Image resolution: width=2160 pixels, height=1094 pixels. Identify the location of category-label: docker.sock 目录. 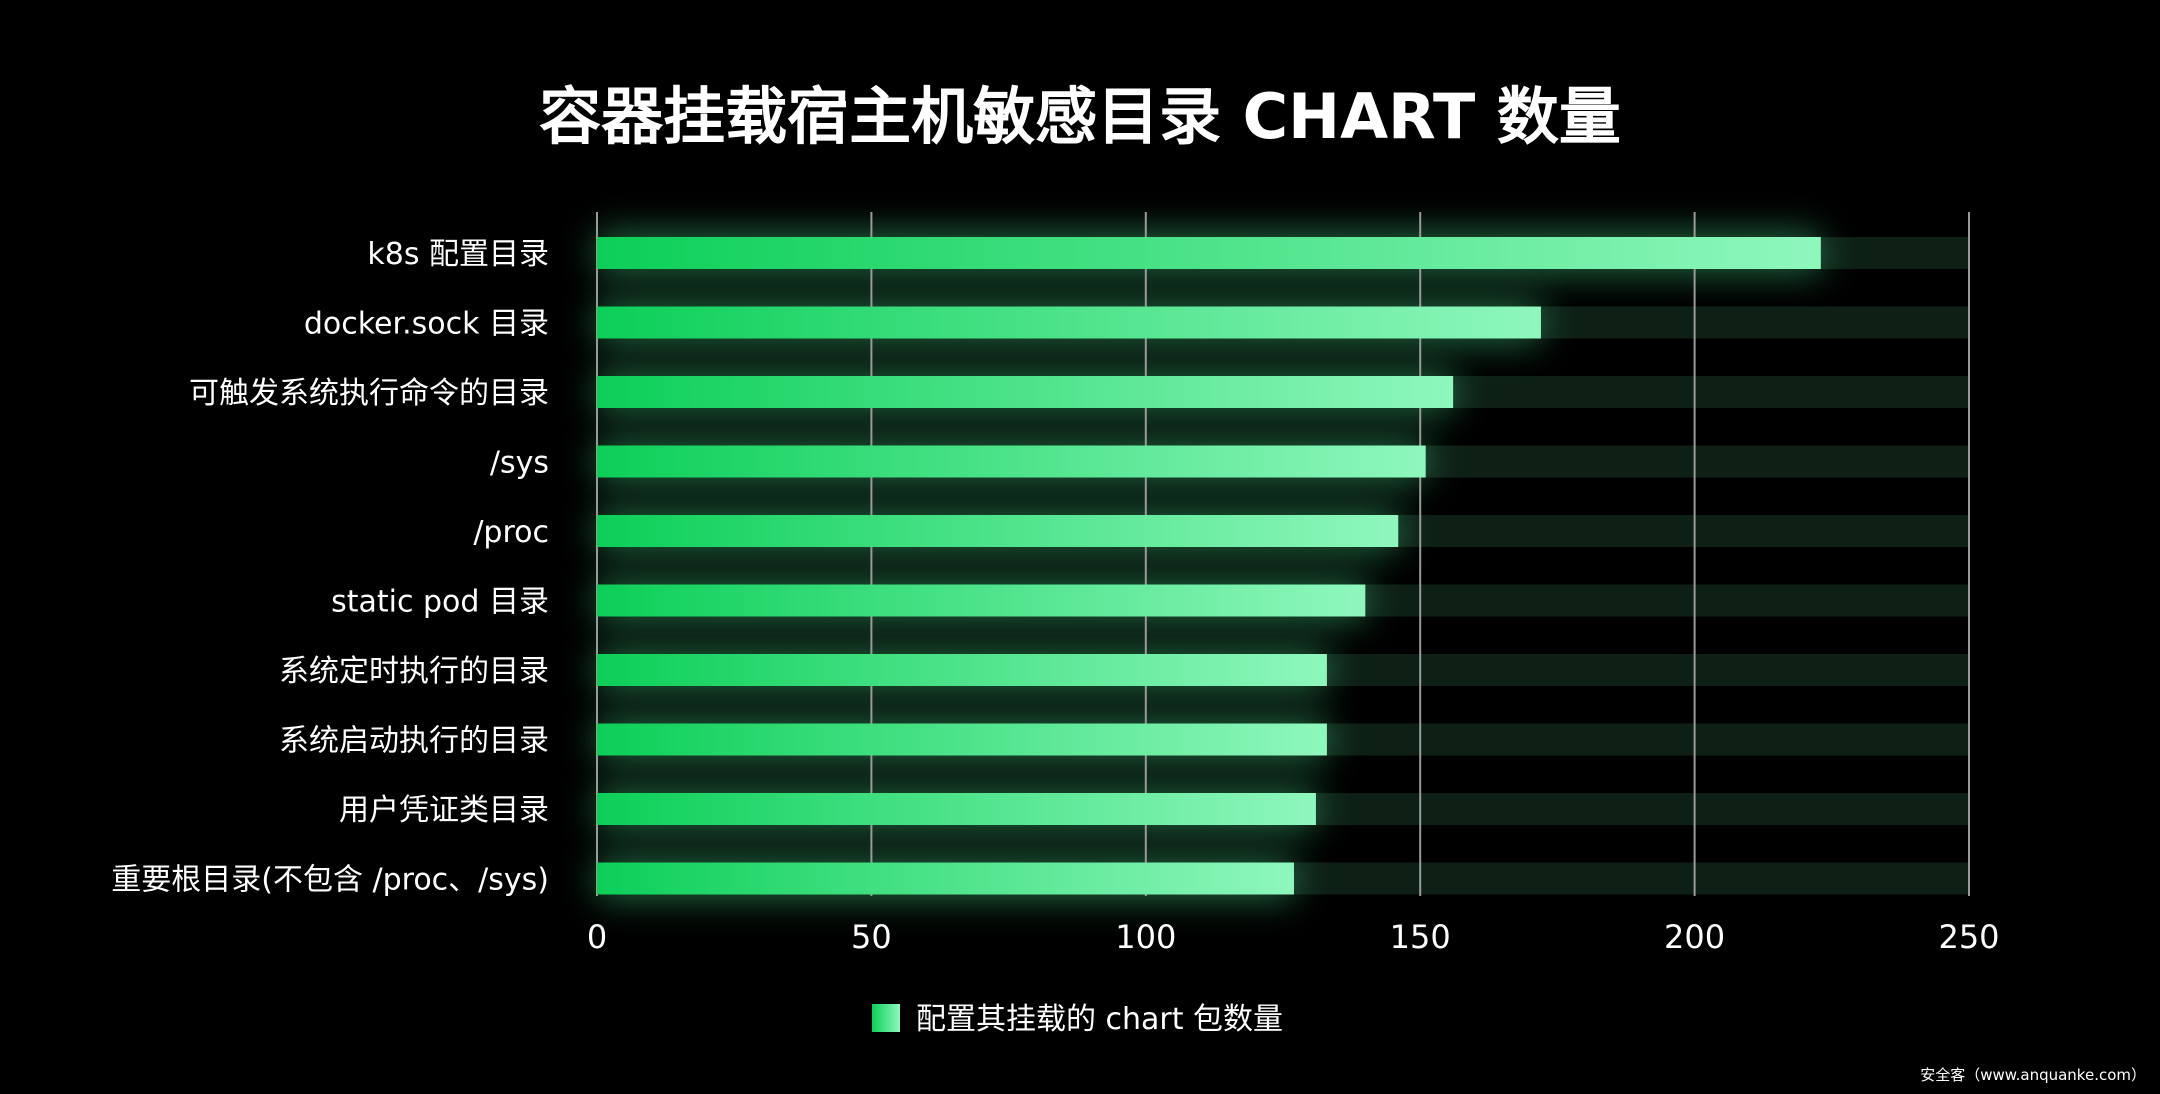
(426, 324).